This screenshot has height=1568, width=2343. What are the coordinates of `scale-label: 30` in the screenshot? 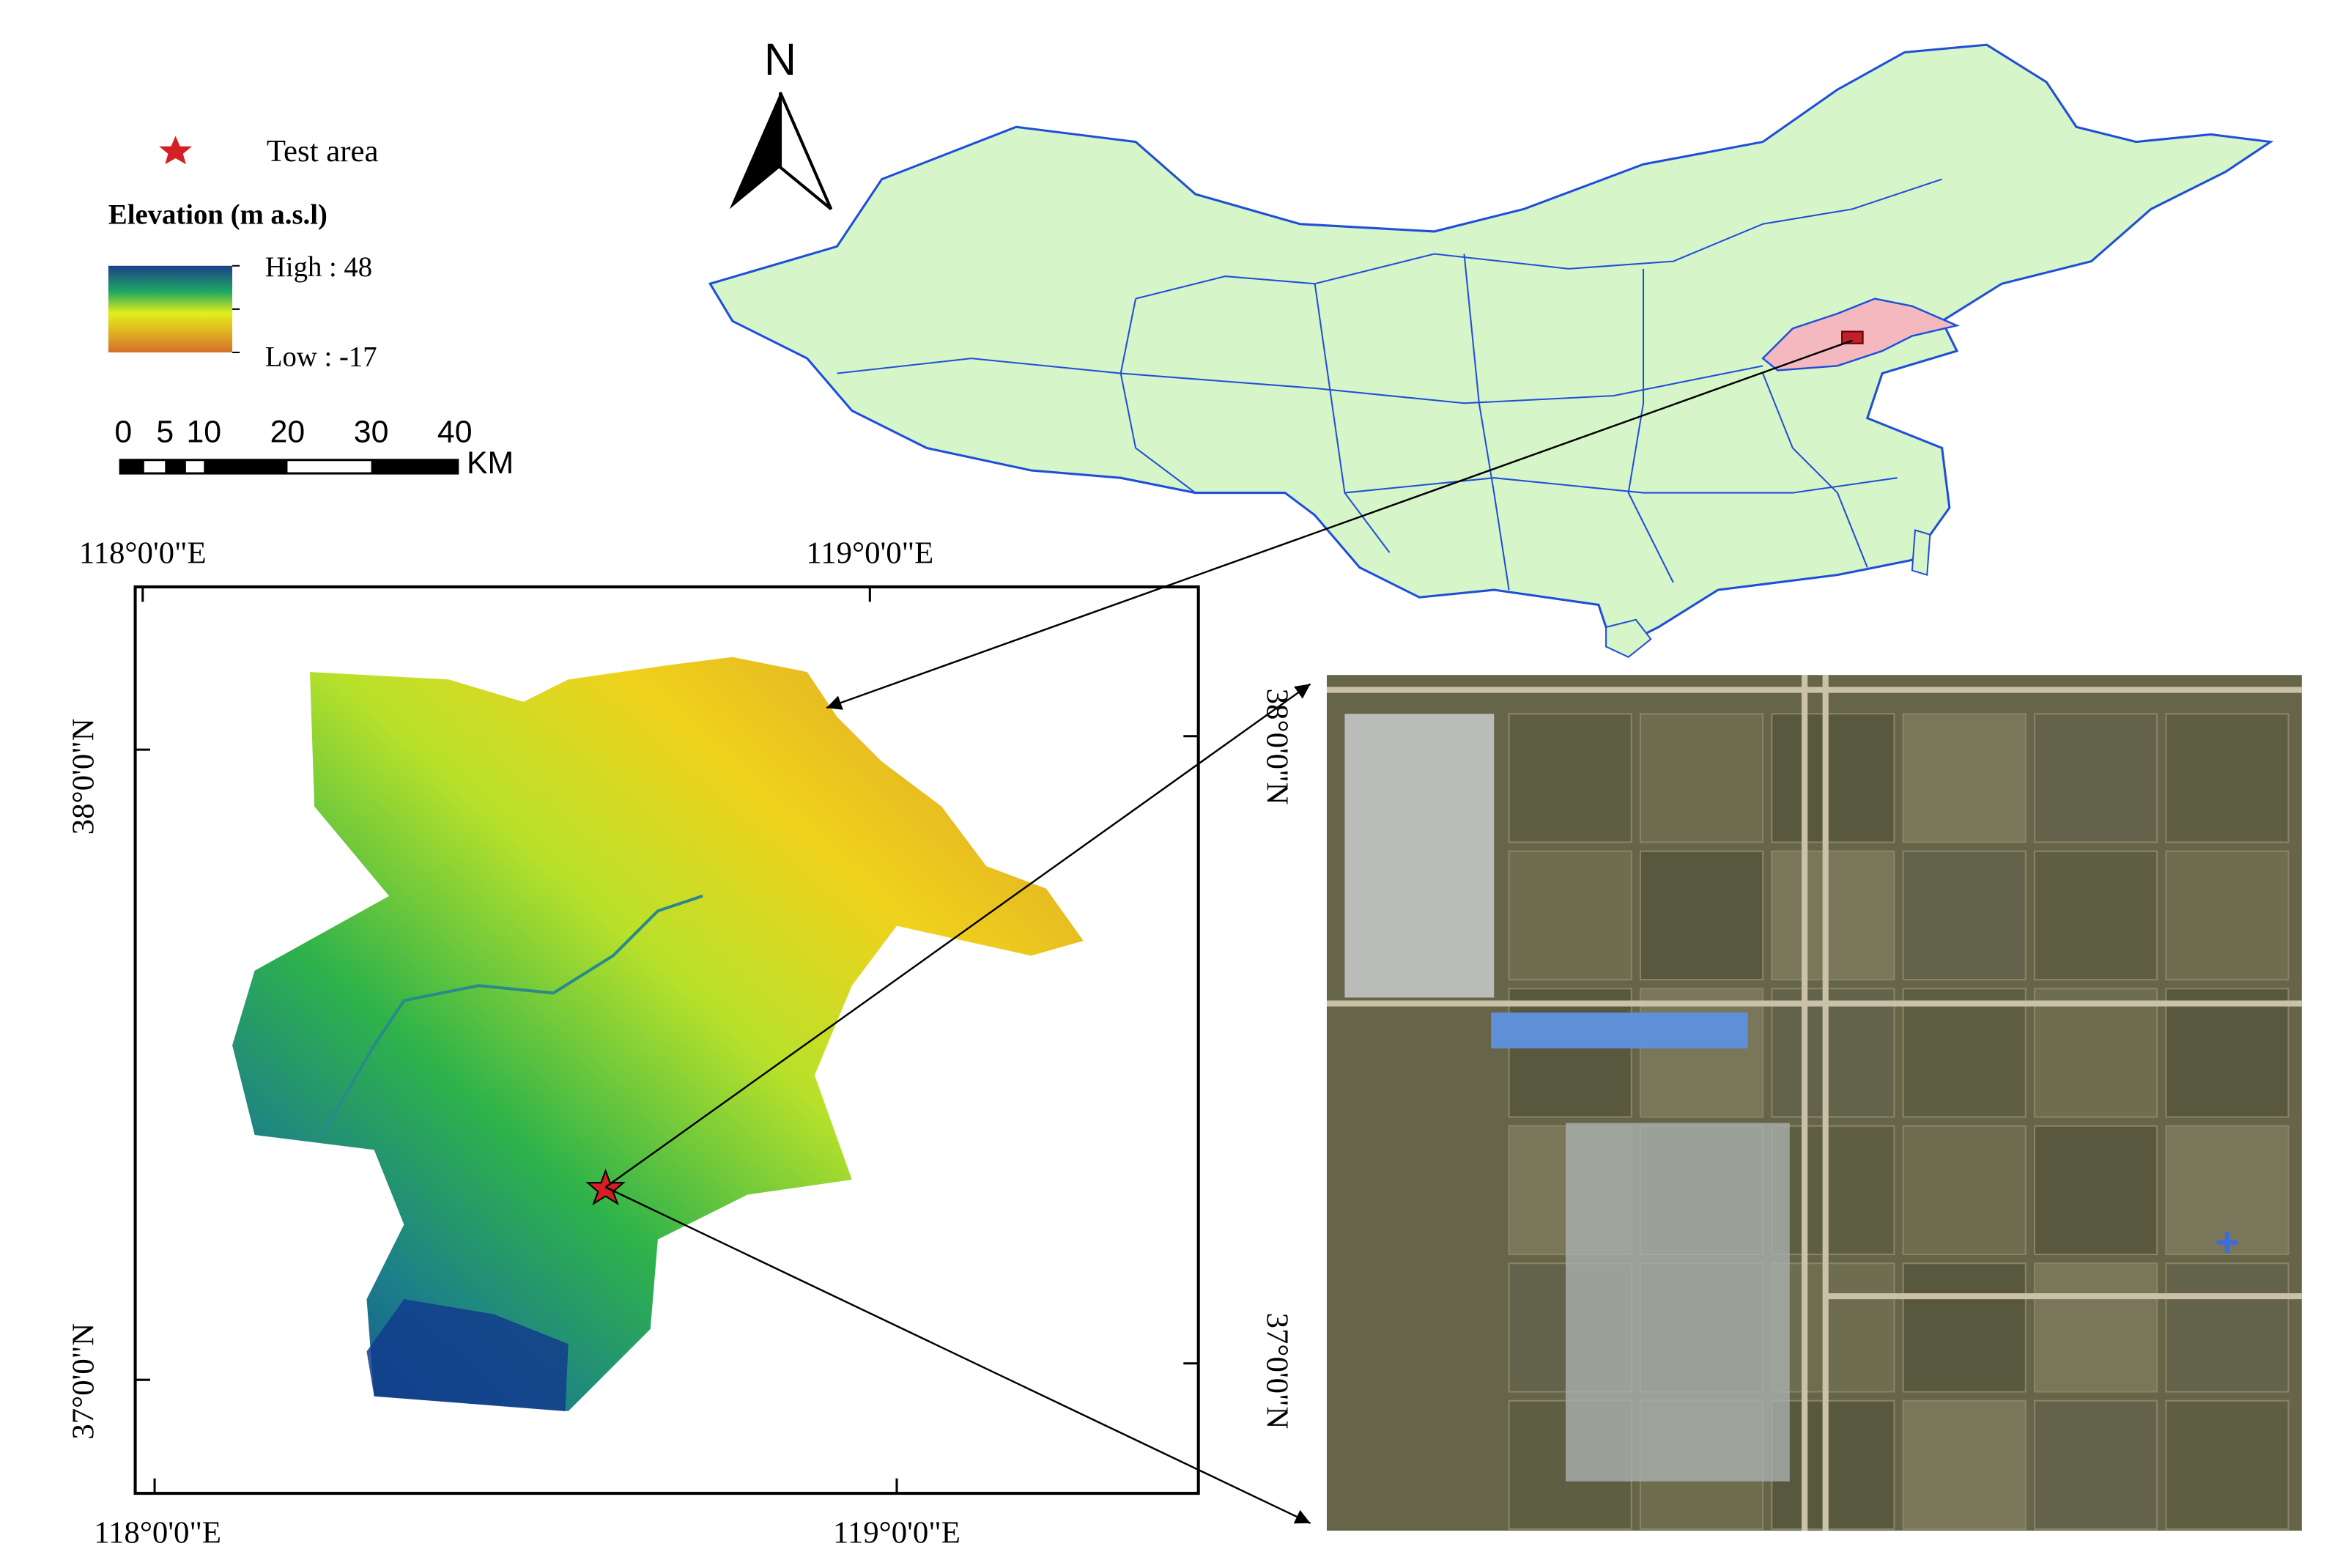 It's located at (371, 432).